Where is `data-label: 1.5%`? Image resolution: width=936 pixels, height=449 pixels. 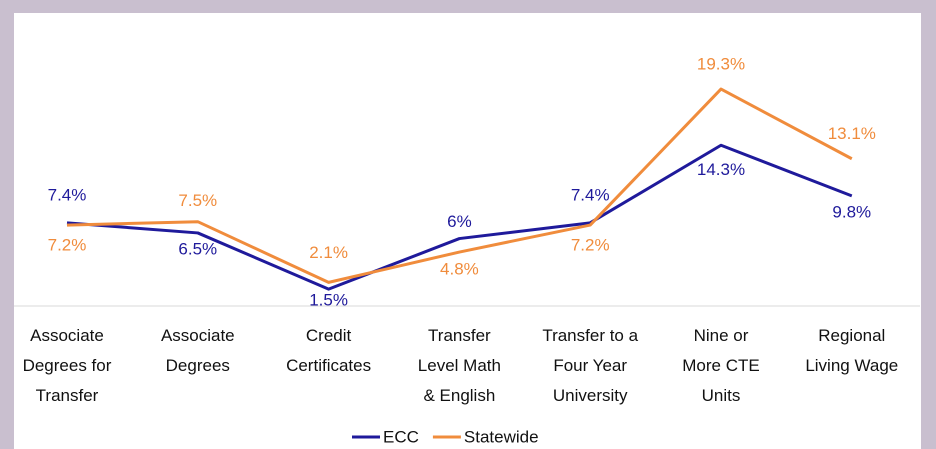
data-label: 1.5% is located at coordinates (328, 300).